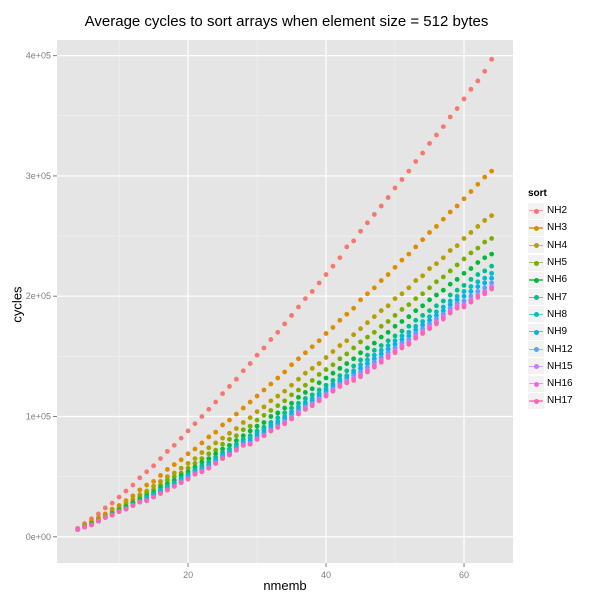  What do you see at coordinates (17, 304) in the screenshot?
I see `y-axis-label: cycles` at bounding box center [17, 304].